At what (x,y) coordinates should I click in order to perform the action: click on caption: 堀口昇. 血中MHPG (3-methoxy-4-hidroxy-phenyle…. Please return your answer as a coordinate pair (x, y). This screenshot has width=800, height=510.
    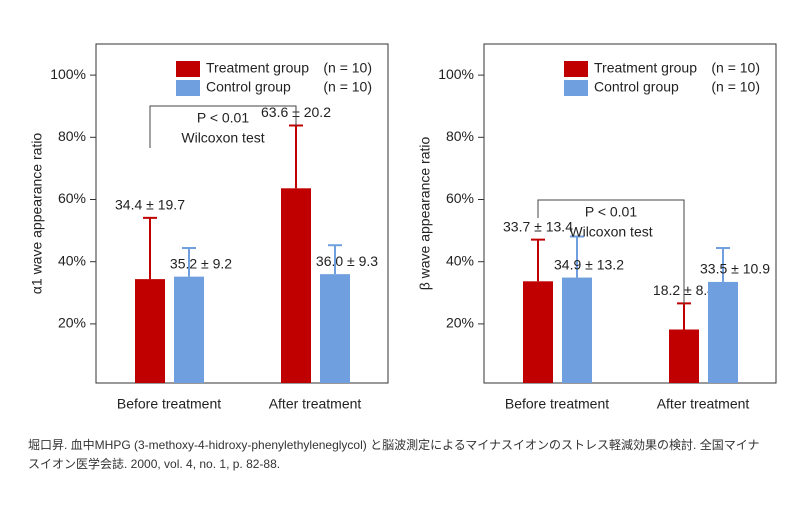
    Looking at the image, I should click on (394, 454).